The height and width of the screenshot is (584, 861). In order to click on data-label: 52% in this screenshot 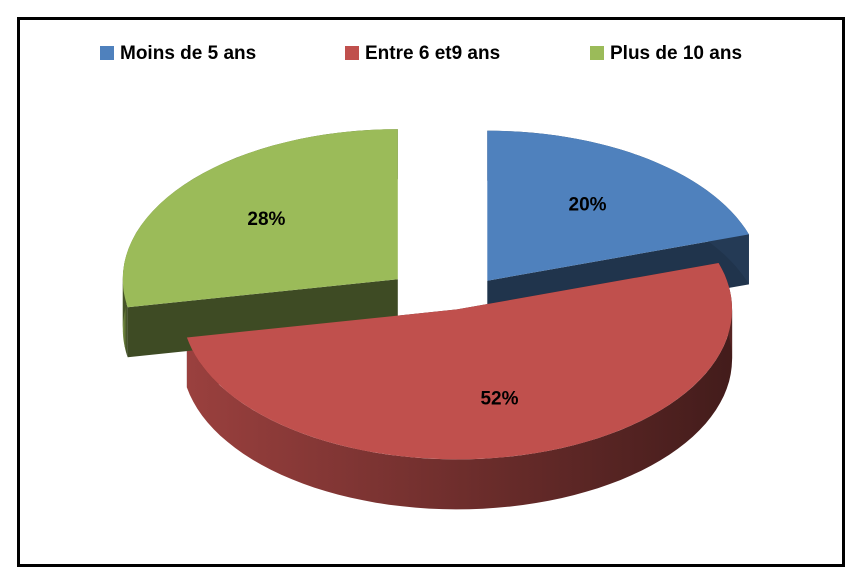, I will do `click(499, 398)`.